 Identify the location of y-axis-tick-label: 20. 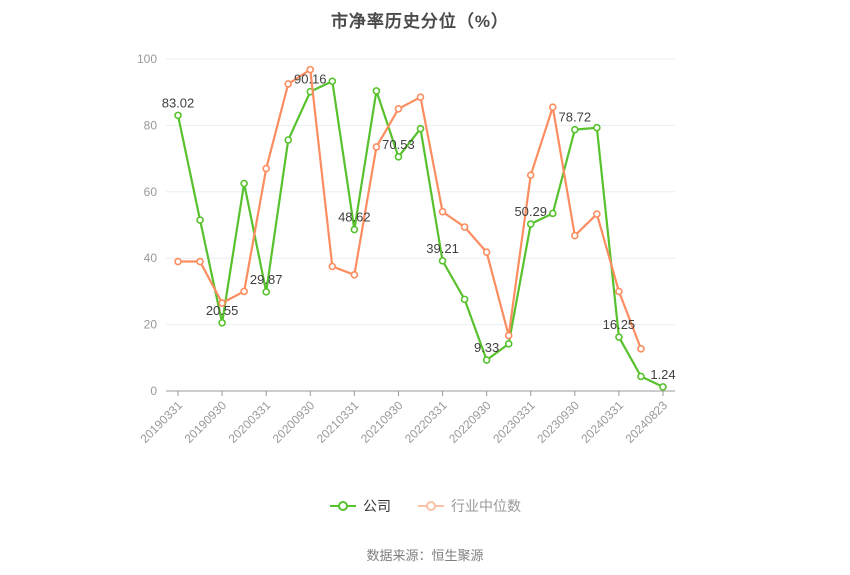
(151, 325).